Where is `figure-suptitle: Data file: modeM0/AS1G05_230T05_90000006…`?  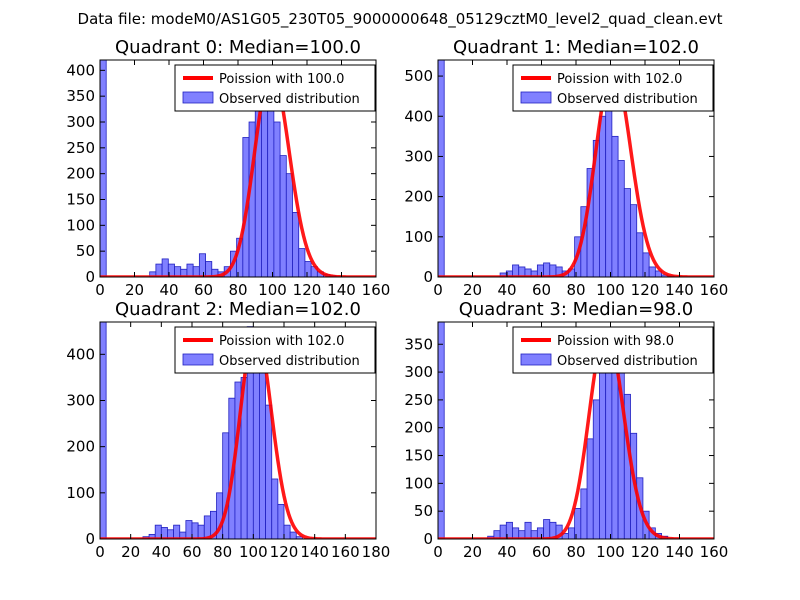
figure-suptitle: Data file: modeM0/AS1G05_230T05_90000006… is located at coordinates (400, 19).